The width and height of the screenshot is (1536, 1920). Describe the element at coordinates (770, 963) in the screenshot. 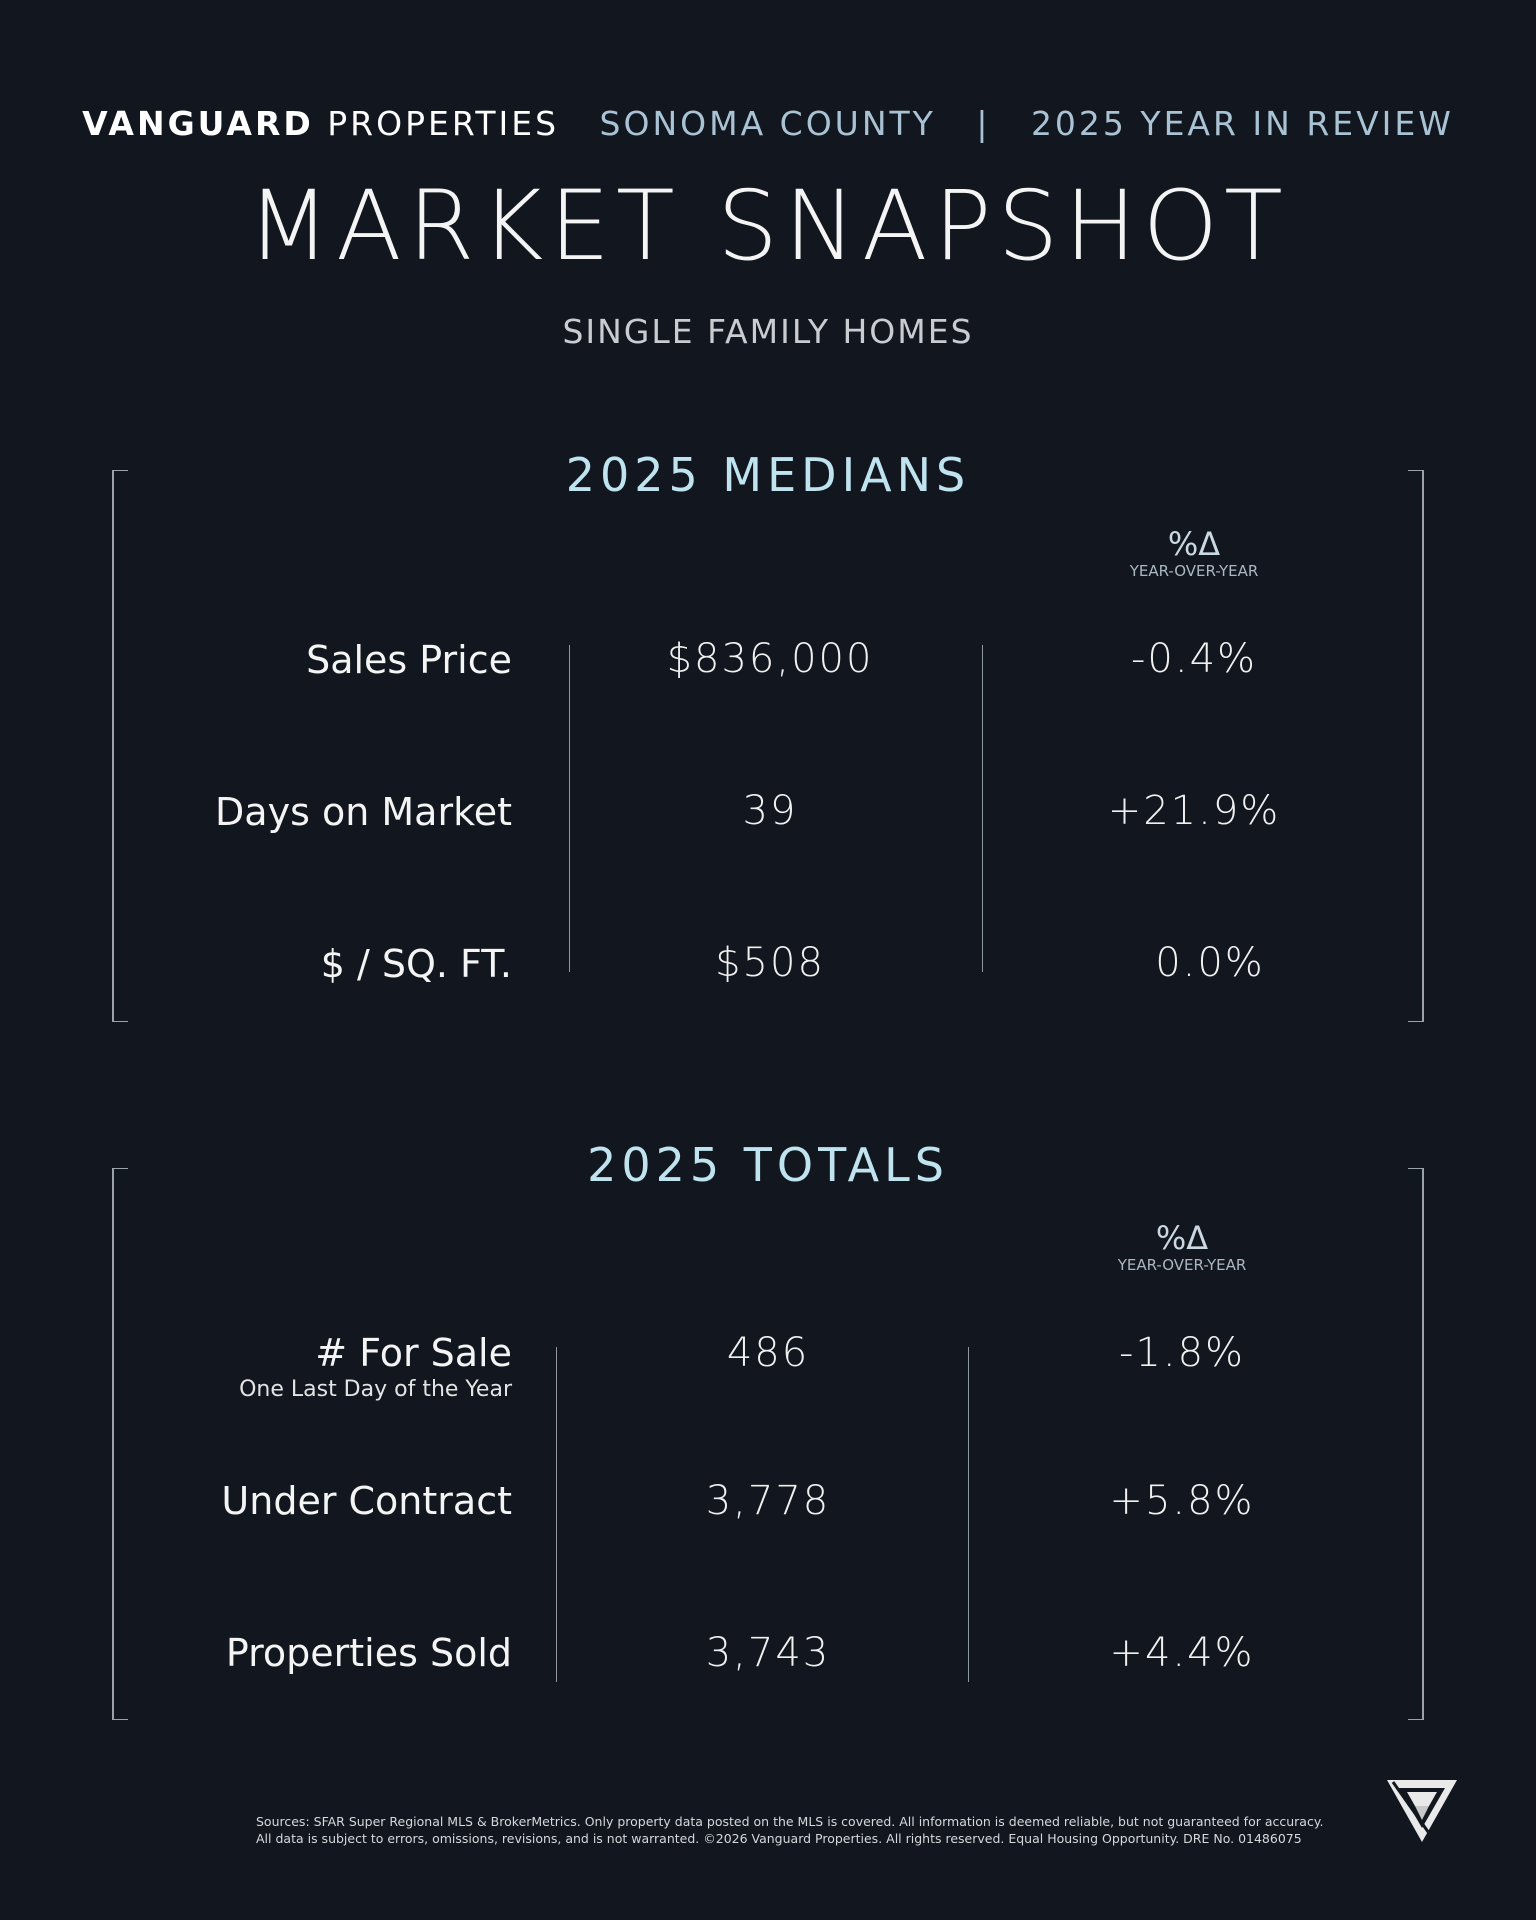

I see `medians-row-value-price-per-sqft: $508` at that location.